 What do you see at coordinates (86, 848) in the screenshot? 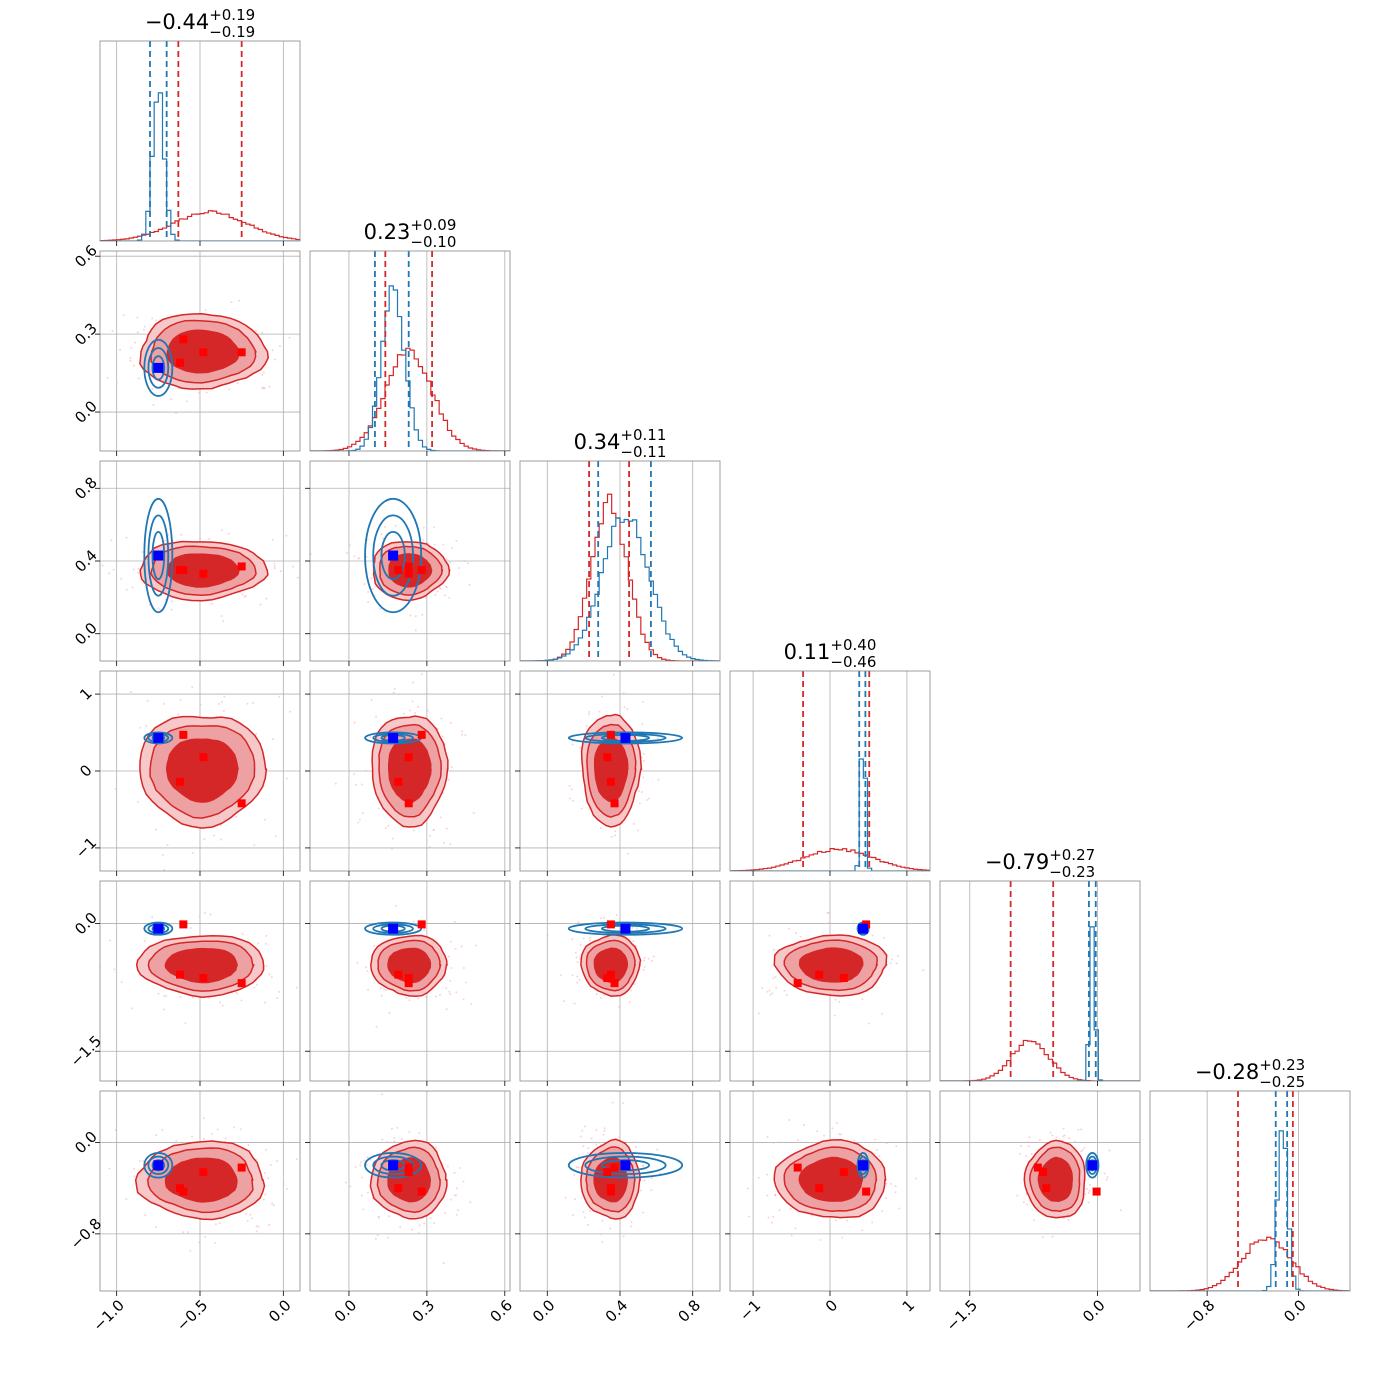
I see `y-tick-label: −1` at bounding box center [86, 848].